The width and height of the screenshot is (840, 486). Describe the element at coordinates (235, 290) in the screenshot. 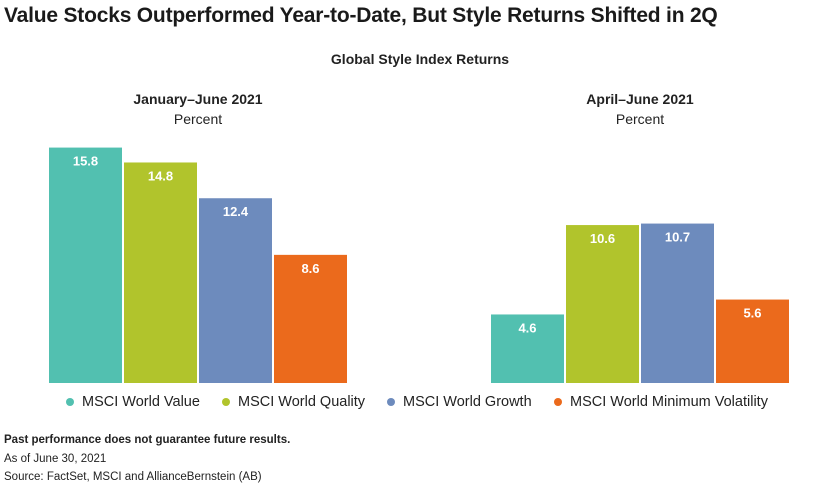

I see `bar-panel1-growth` at that location.